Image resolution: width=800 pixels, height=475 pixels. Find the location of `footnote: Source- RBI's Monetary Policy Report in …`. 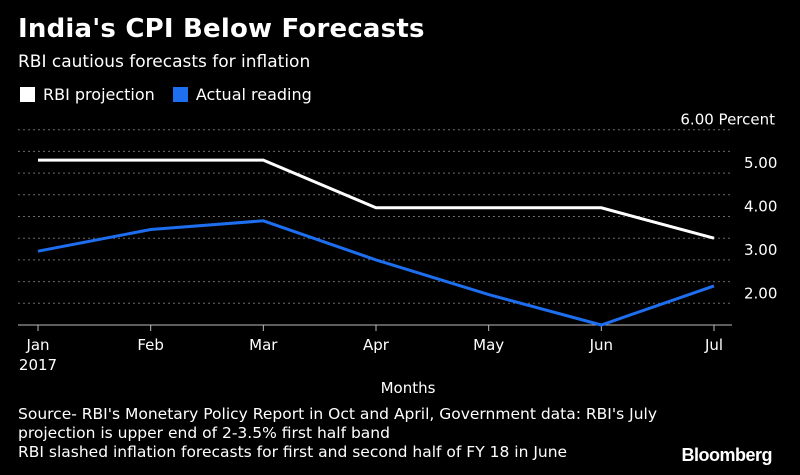

footnote: Source- RBI's Monetary Policy Report in … is located at coordinates (338, 433).